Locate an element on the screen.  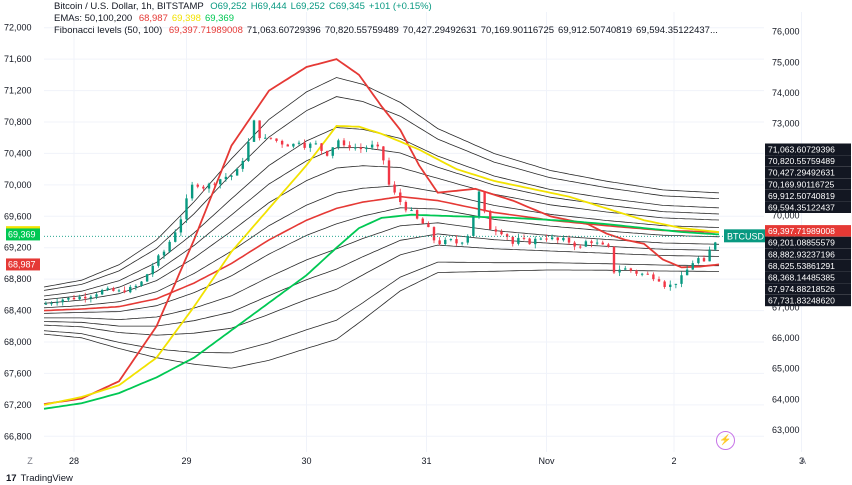
y-left-tick-label: 70,000 is located at coordinates (18, 185).